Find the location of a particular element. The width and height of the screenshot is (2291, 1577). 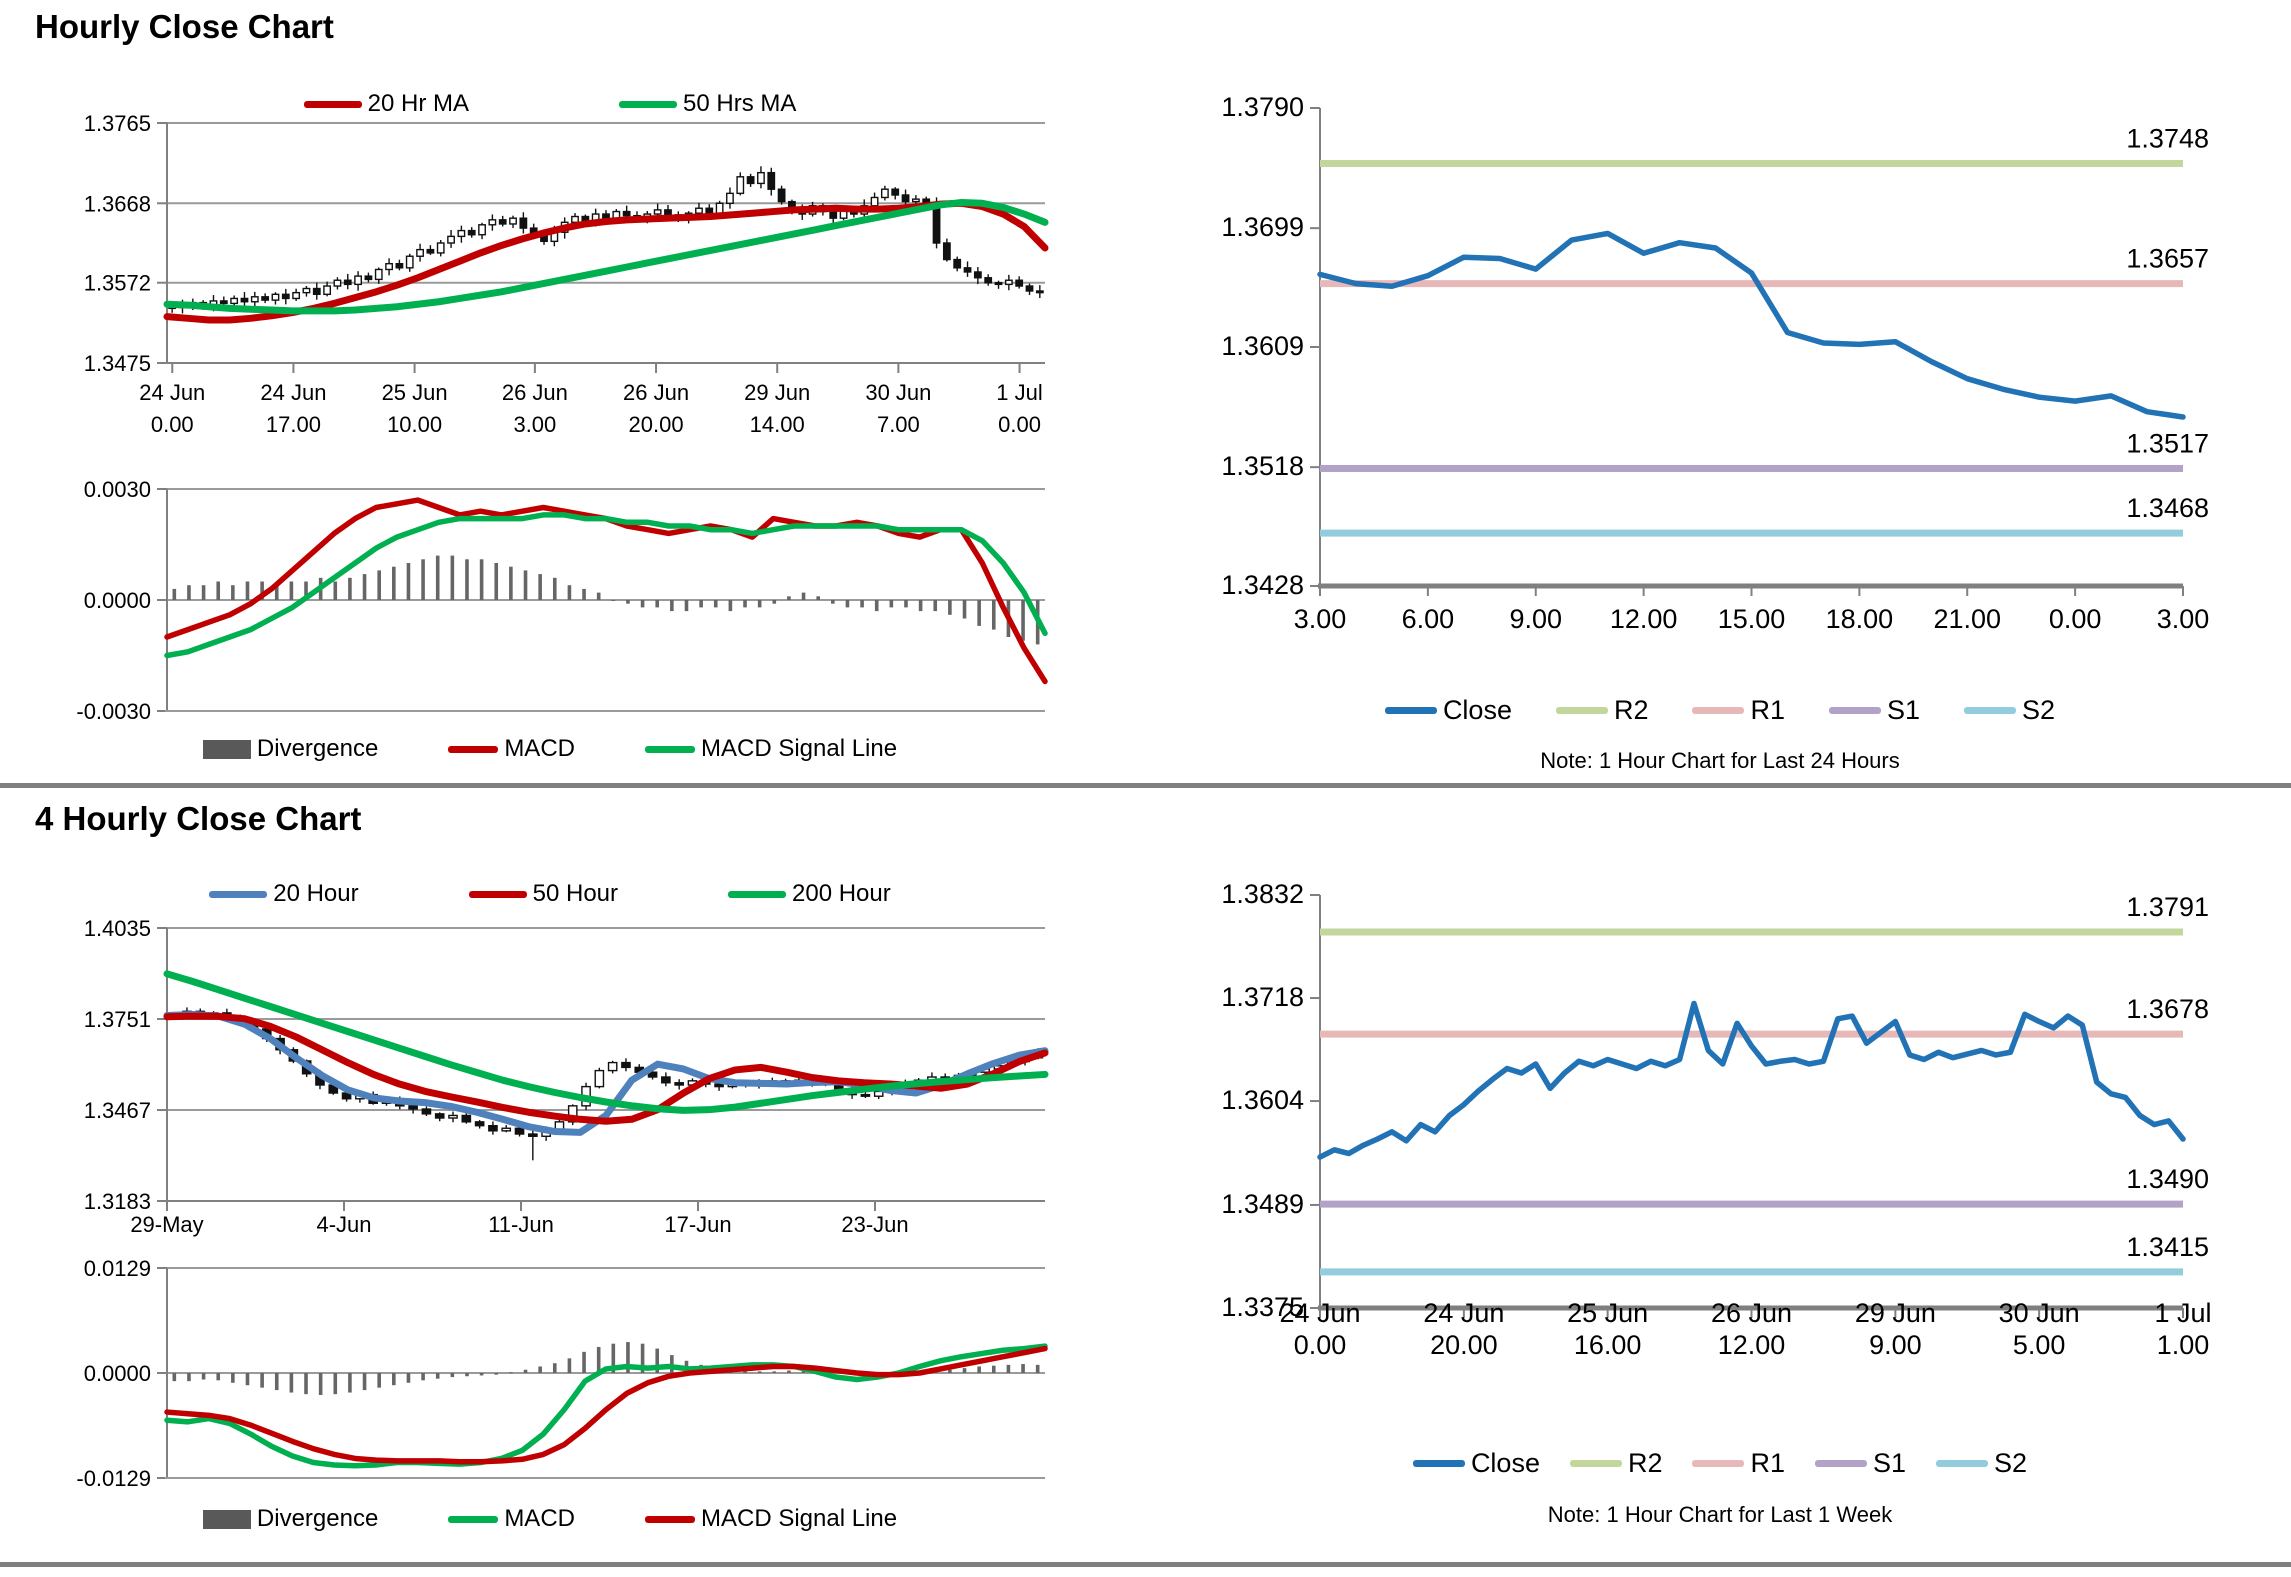

svg-text: 21.00 is located at coordinates (1967, 619).